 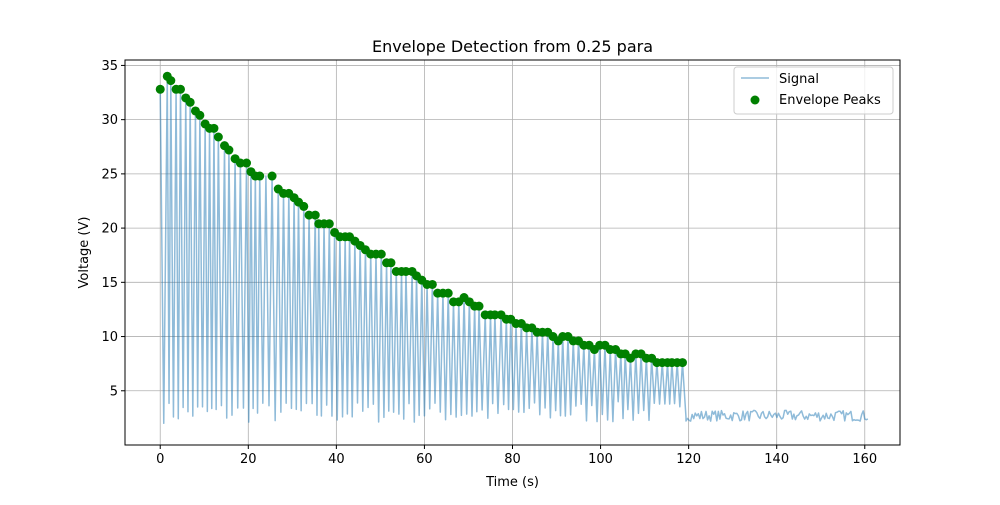 What do you see at coordinates (688, 459) in the screenshot?
I see `x-tick-label: 120` at bounding box center [688, 459].